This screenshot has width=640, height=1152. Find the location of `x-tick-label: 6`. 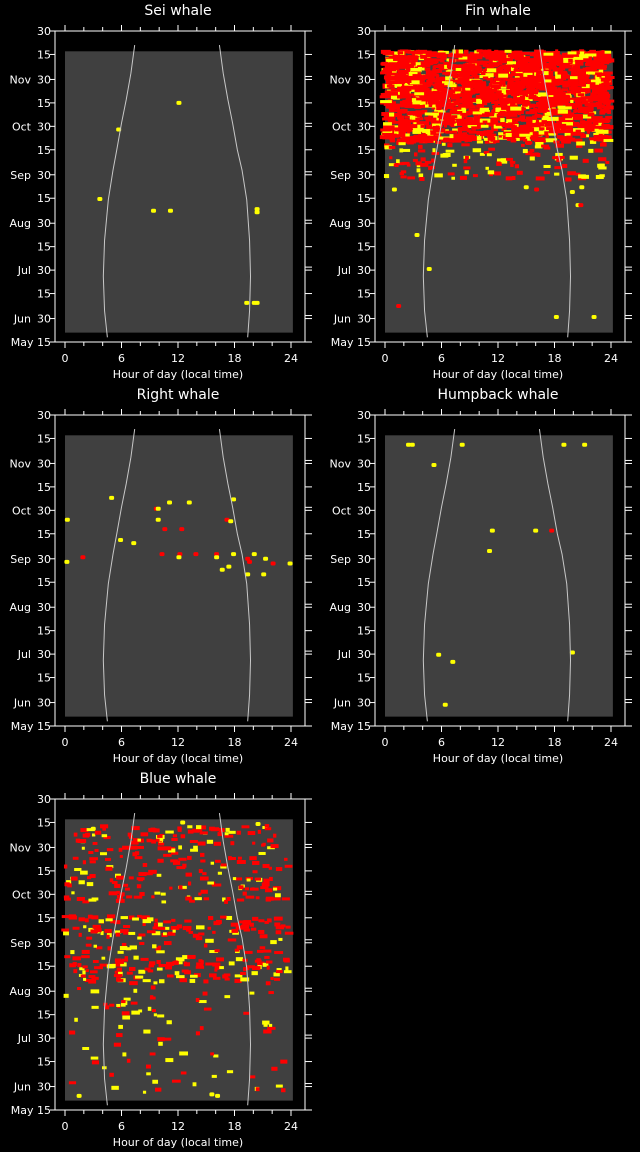

x-tick-label: 6 is located at coordinates (121, 1126).